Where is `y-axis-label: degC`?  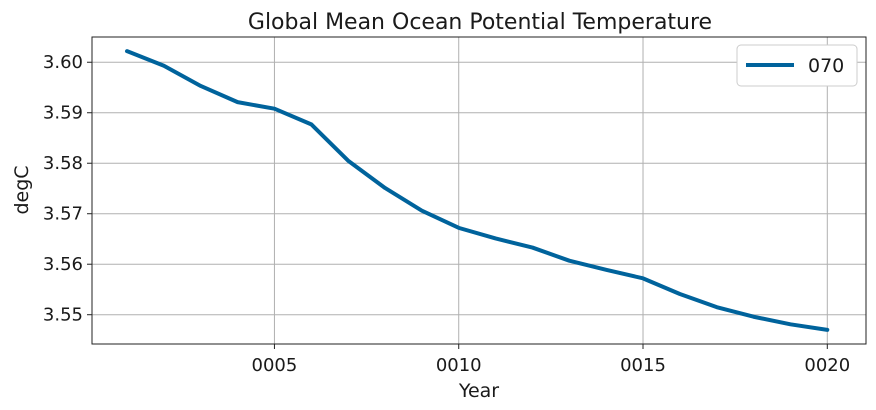 y-axis-label: degC is located at coordinates (22, 189).